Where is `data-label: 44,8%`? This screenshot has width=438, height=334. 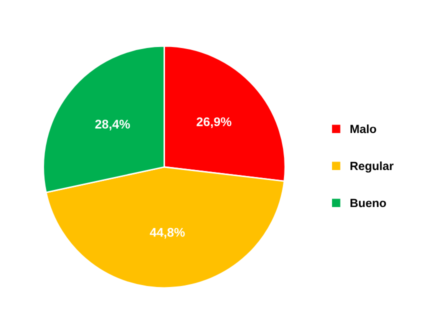 data-label: 44,8% is located at coordinates (167, 233).